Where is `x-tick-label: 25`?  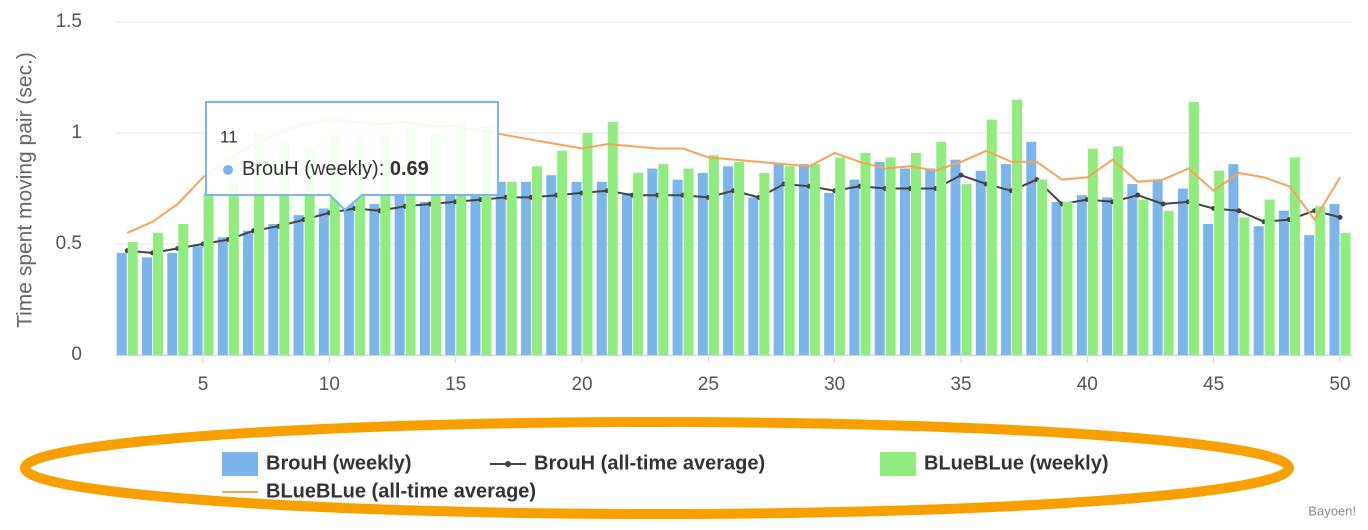
x-tick-label: 25 is located at coordinates (708, 384).